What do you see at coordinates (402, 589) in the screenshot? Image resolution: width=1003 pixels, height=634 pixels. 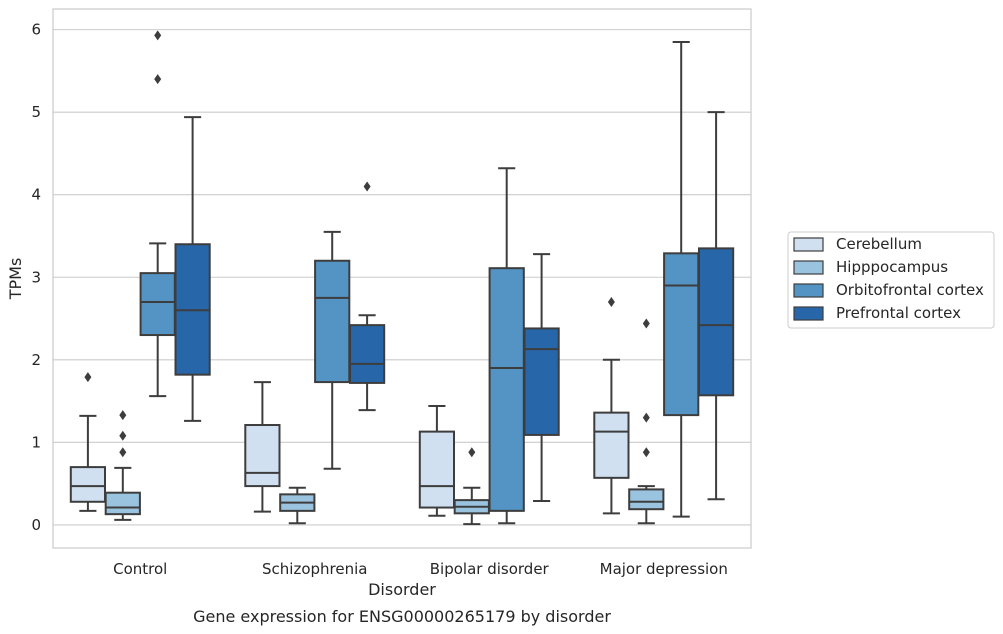 I see `x-axis-title: Disorder` at bounding box center [402, 589].